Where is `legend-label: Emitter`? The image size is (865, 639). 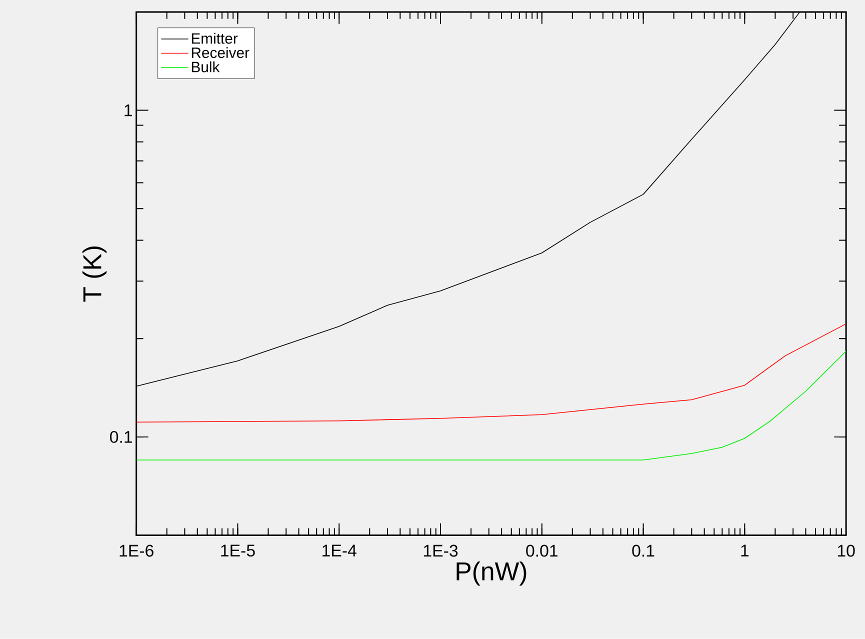
legend-label: Emitter is located at coordinates (215, 38).